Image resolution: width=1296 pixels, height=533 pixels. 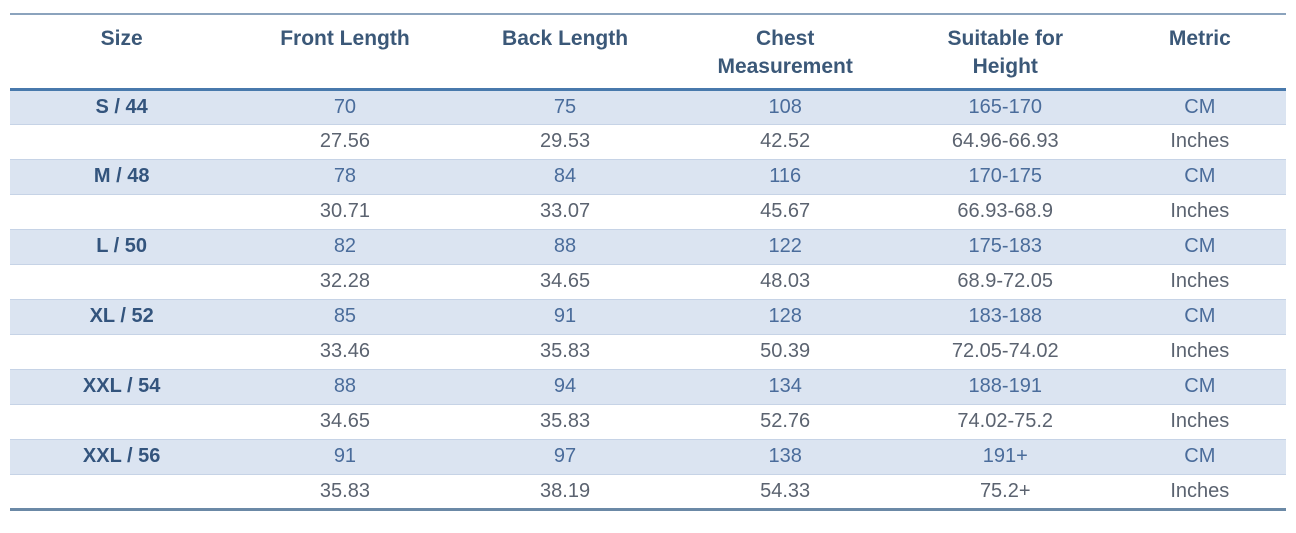 What do you see at coordinates (785, 492) in the screenshot?
I see `chest-value: 54.33` at bounding box center [785, 492].